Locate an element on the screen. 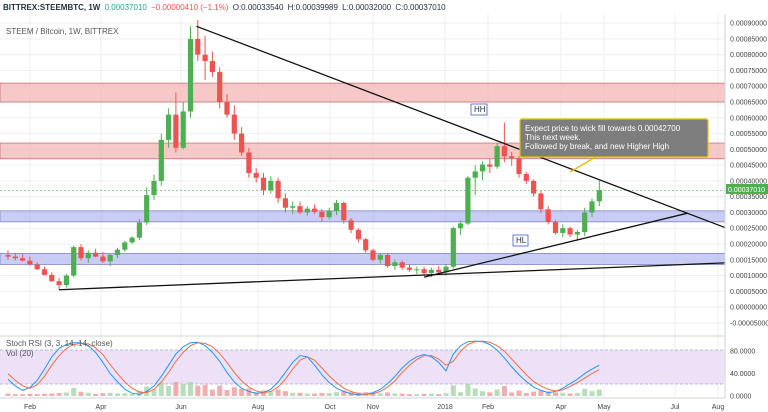  header-last: 0.00037010 is located at coordinates (126, 7).